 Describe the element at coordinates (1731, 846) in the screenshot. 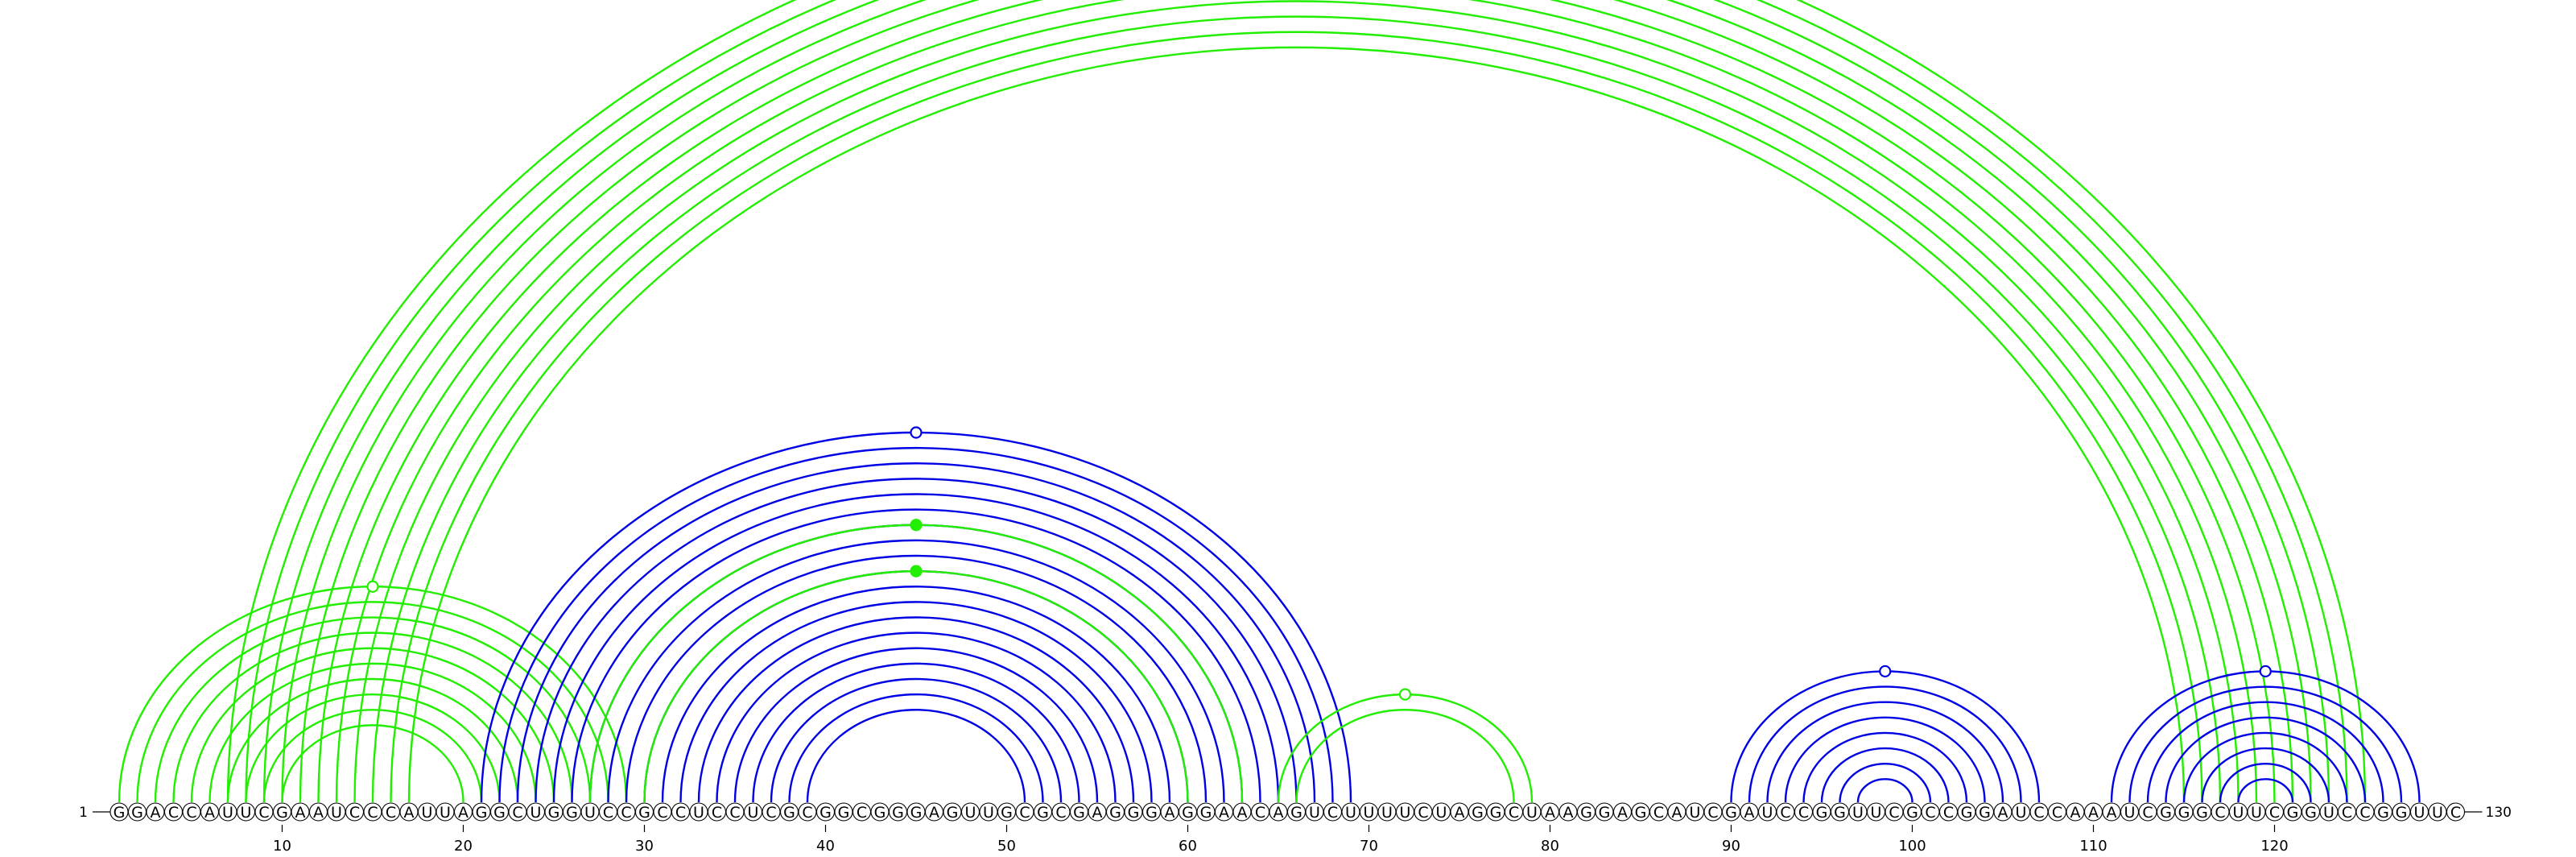

I see `tick-label: 90` at that location.